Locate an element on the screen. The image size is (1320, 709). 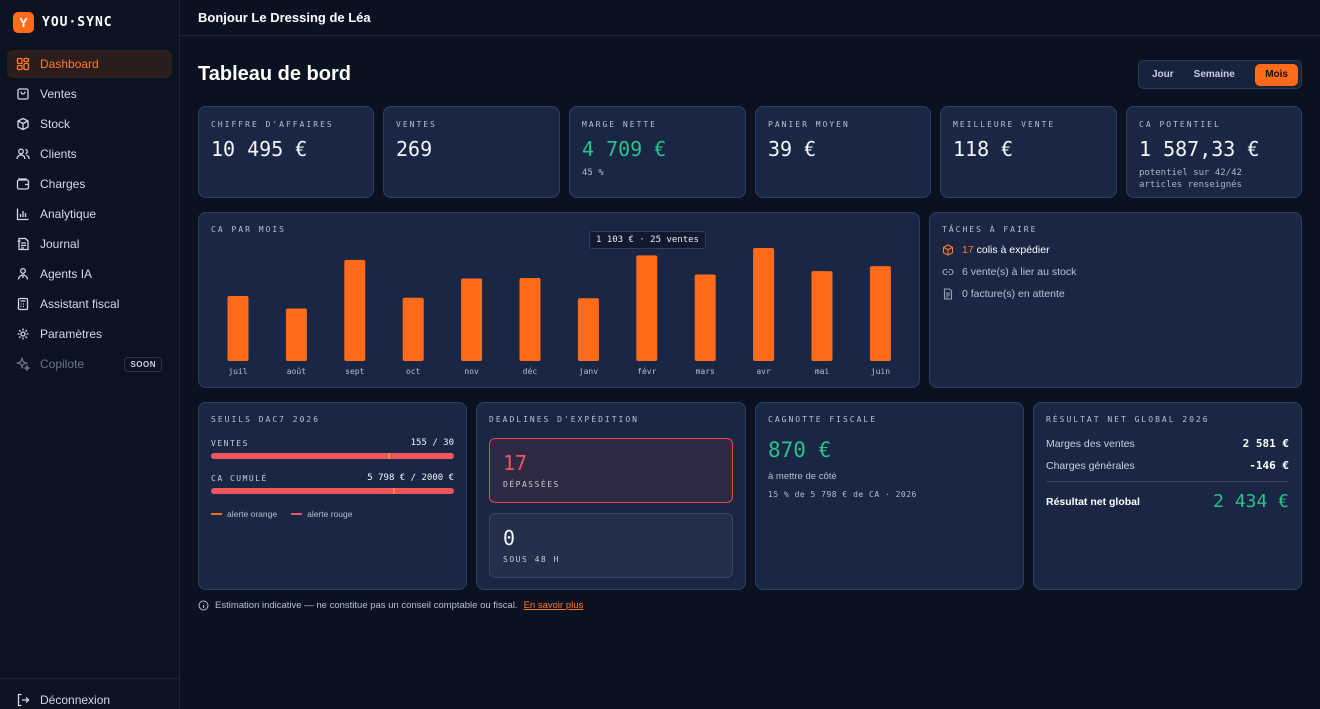
sidebar-item-analytique: Analytique is located at coordinates (89, 214).